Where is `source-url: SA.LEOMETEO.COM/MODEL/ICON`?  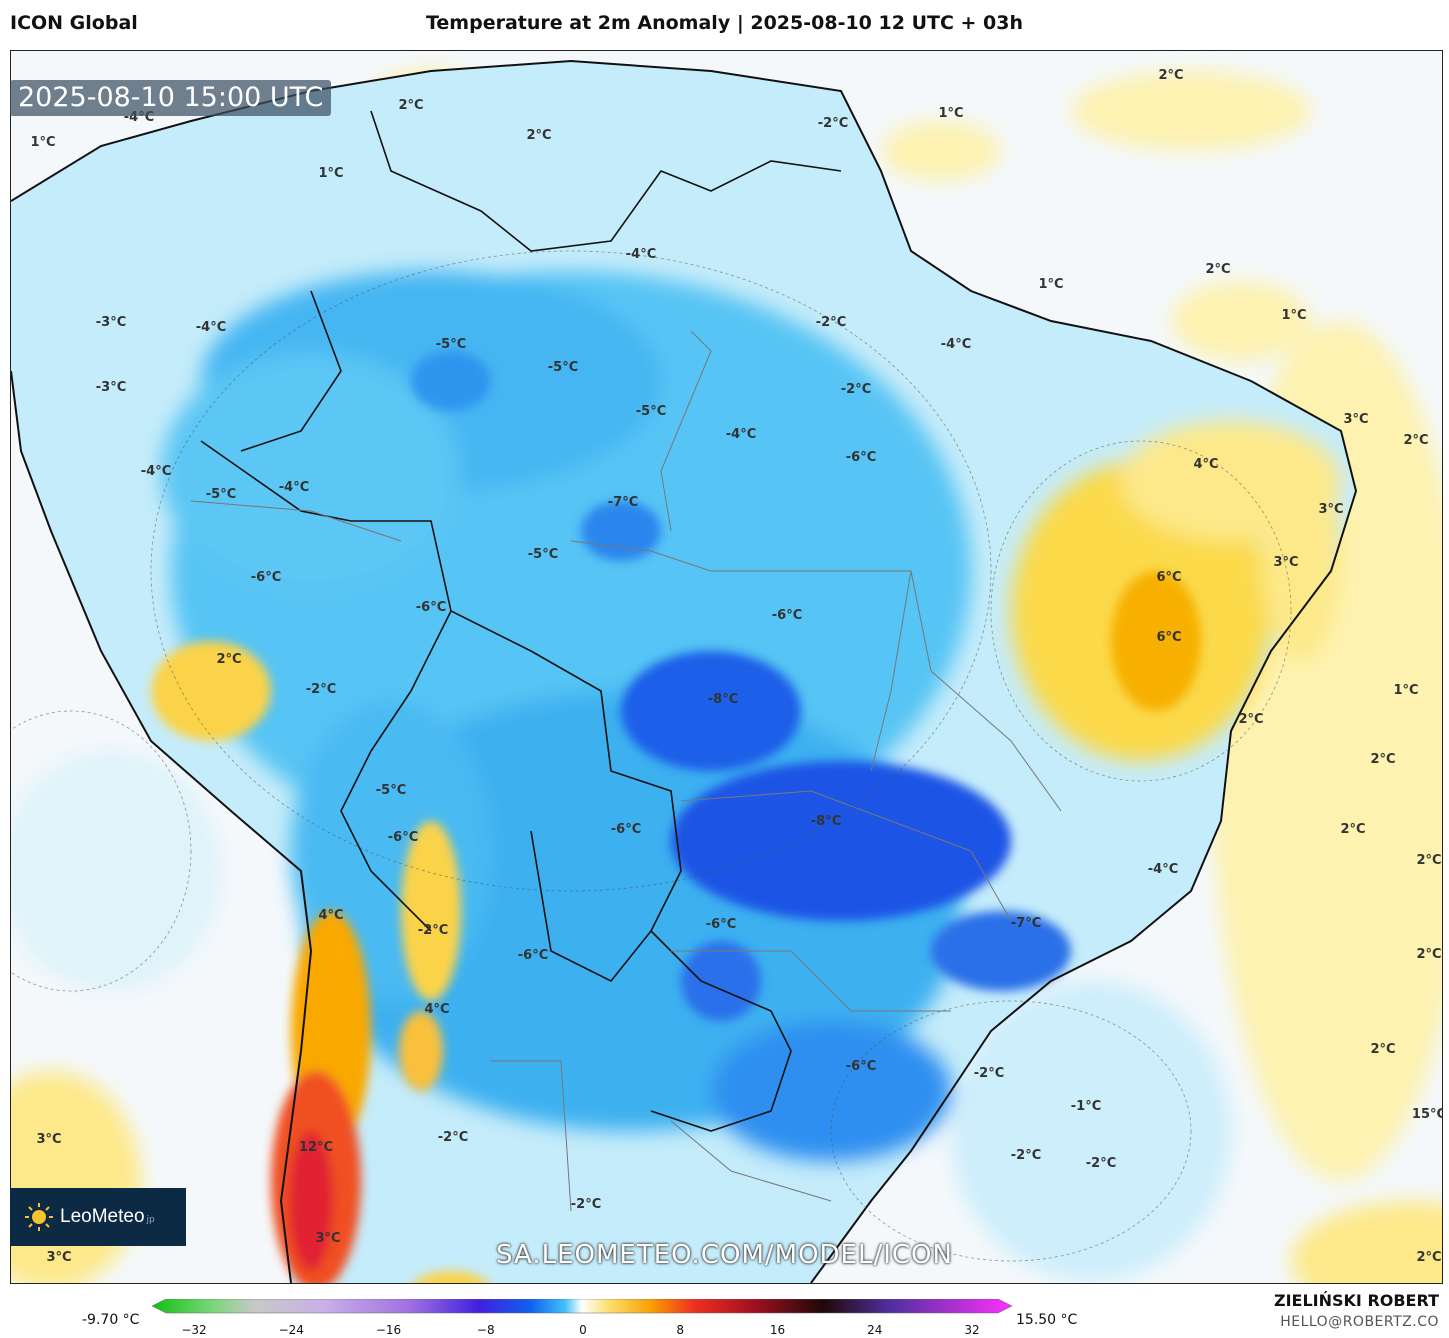
source-url: SA.LEOMETEO.COM/MODEL/ICON is located at coordinates (724, 1255).